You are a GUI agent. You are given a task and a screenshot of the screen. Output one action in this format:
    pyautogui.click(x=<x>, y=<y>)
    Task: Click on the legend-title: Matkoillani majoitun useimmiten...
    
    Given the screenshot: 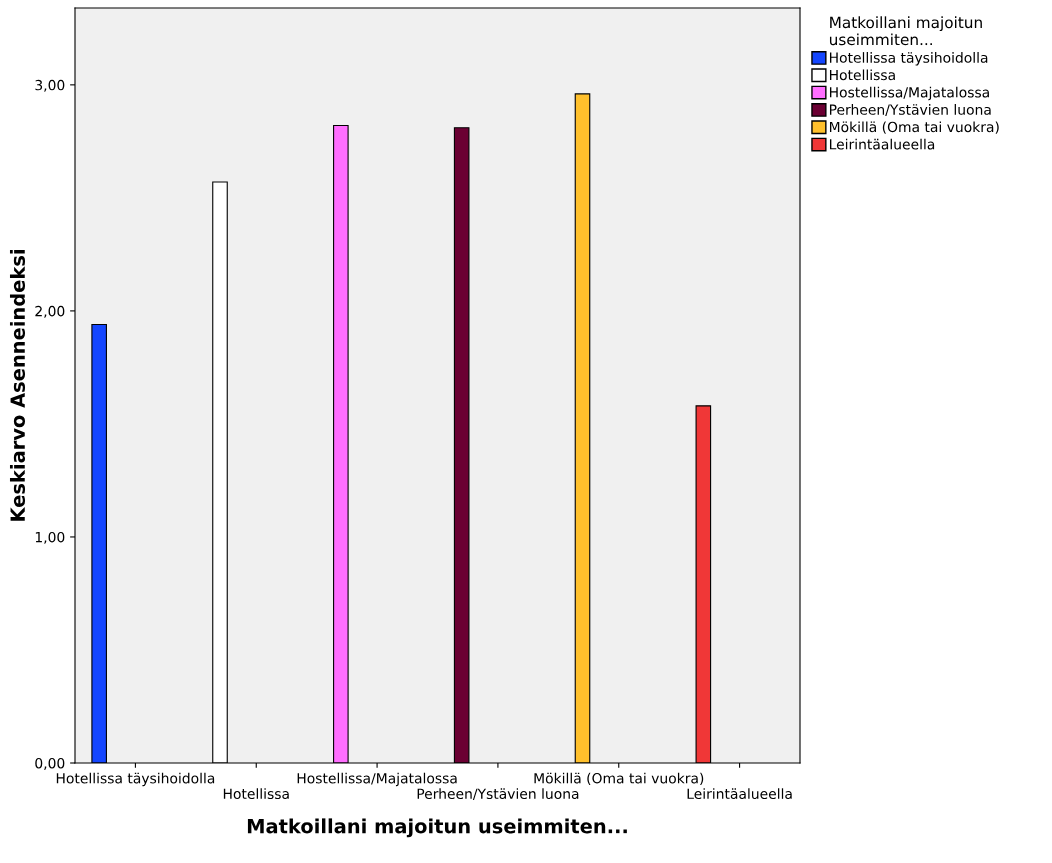 What is the action you would take?
    pyautogui.click(x=905, y=31)
    